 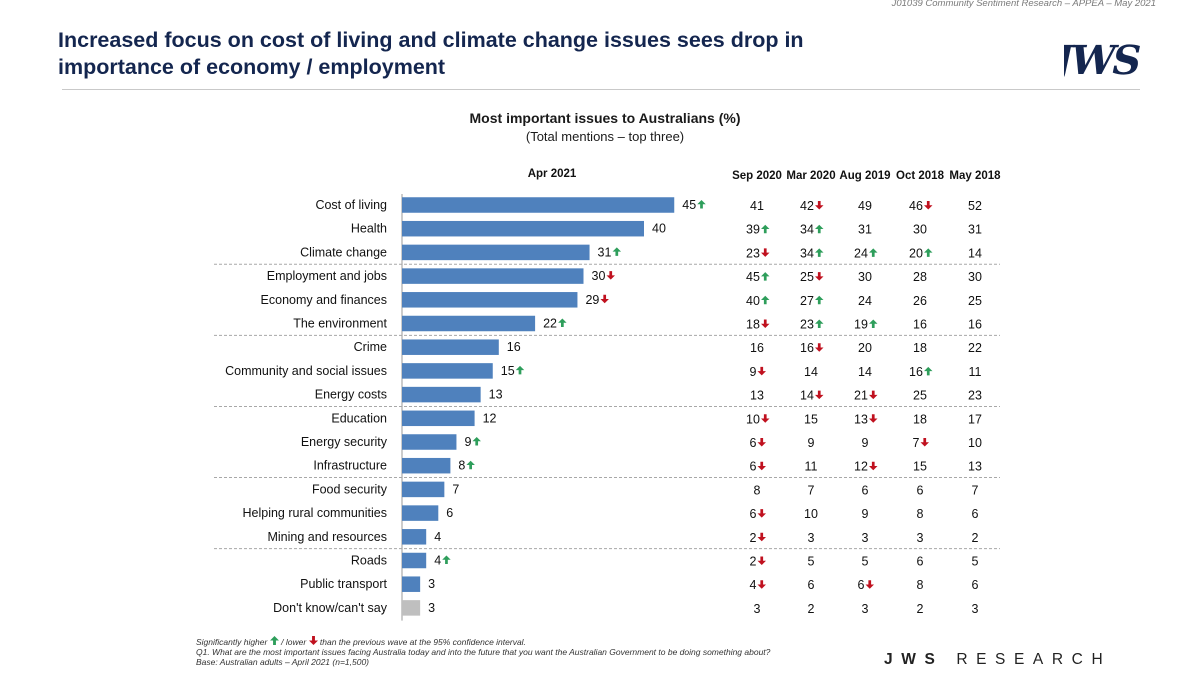 What do you see at coordinates (599, 276) in the screenshot?
I see `bar-value-label: 30` at bounding box center [599, 276].